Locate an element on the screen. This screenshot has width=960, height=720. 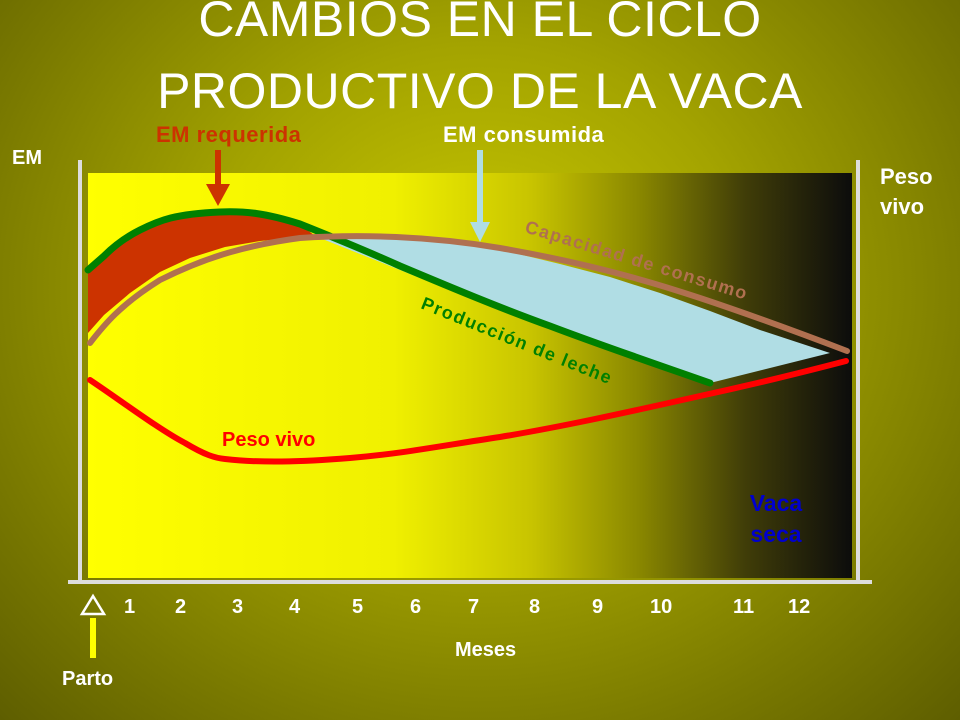
em-consumida-label: EM consumida is located at coordinates (524, 134).